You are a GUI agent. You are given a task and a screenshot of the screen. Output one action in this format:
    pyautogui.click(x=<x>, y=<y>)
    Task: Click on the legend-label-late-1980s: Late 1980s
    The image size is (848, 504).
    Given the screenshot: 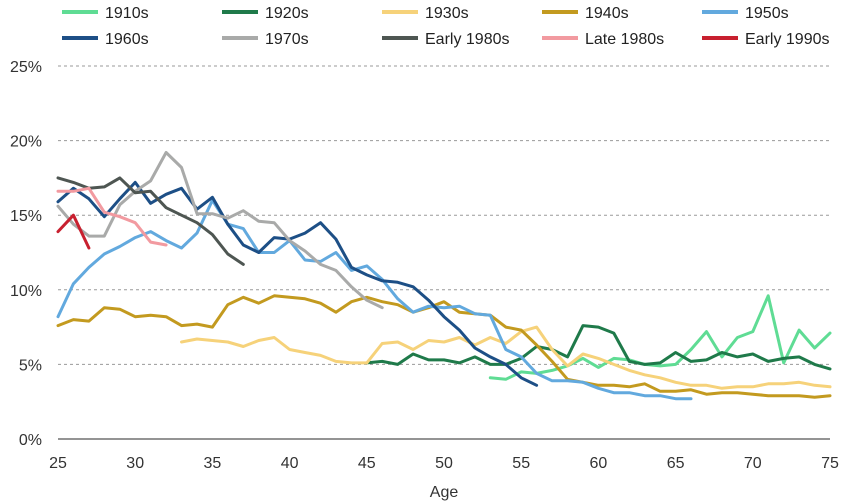 What is the action you would take?
    pyautogui.click(x=624, y=39)
    